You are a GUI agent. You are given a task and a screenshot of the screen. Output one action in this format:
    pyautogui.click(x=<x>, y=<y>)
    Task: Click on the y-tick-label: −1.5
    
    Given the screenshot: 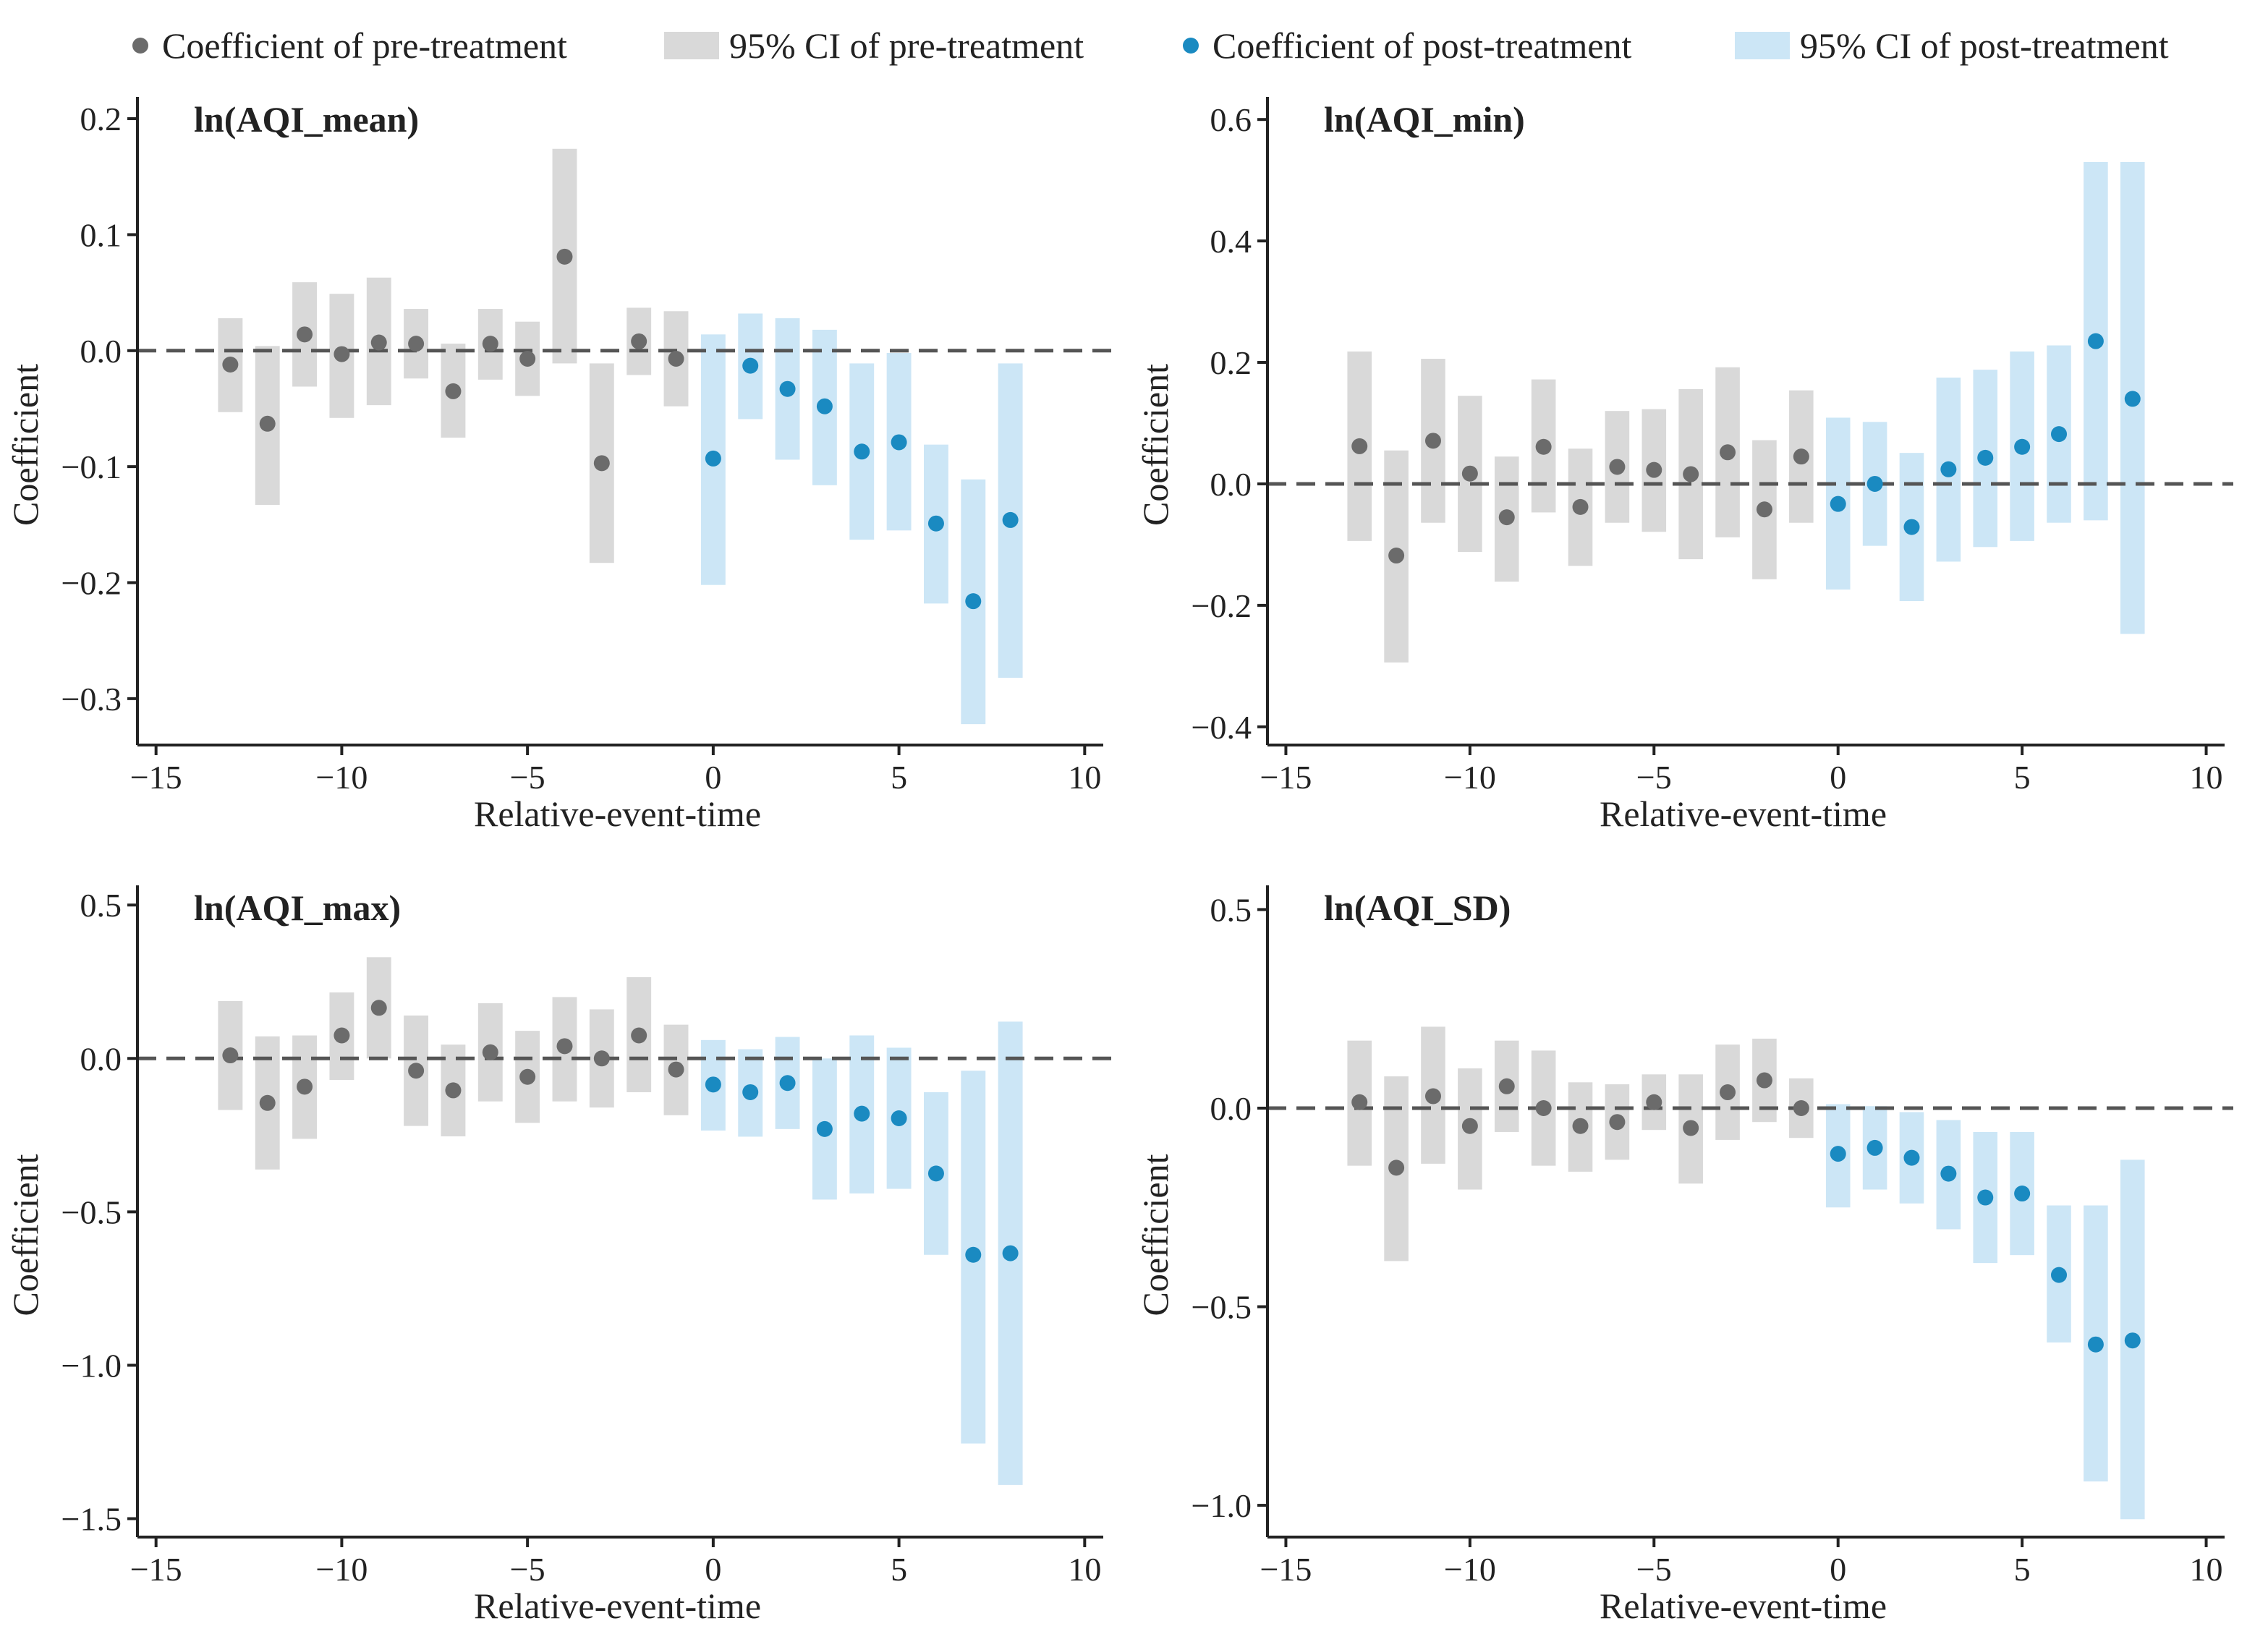 What is the action you would take?
    pyautogui.click(x=91, y=1519)
    